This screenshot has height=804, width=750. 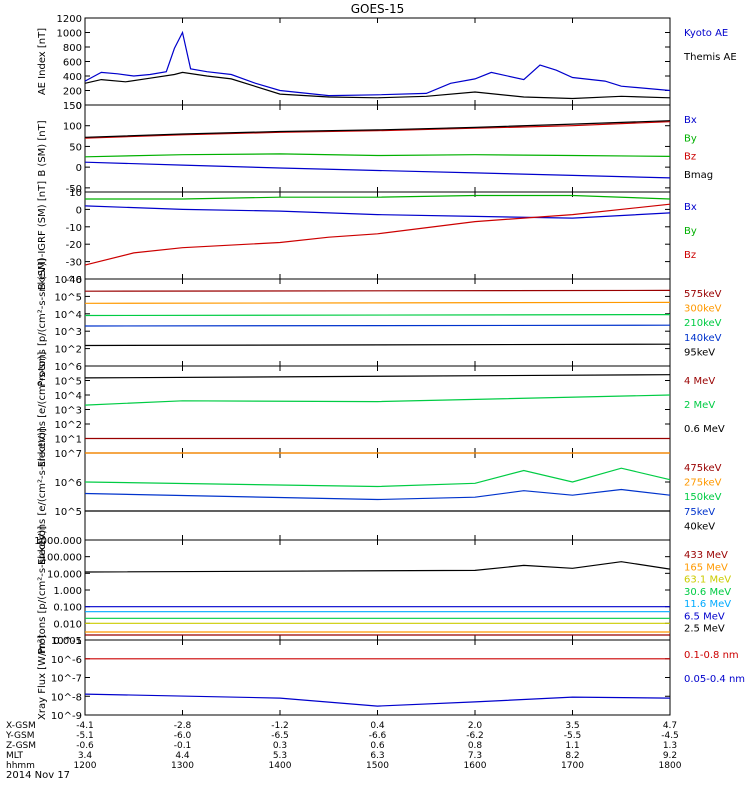 What do you see at coordinates (699, 512) in the screenshot?
I see `legend-entry: 75keV` at bounding box center [699, 512].